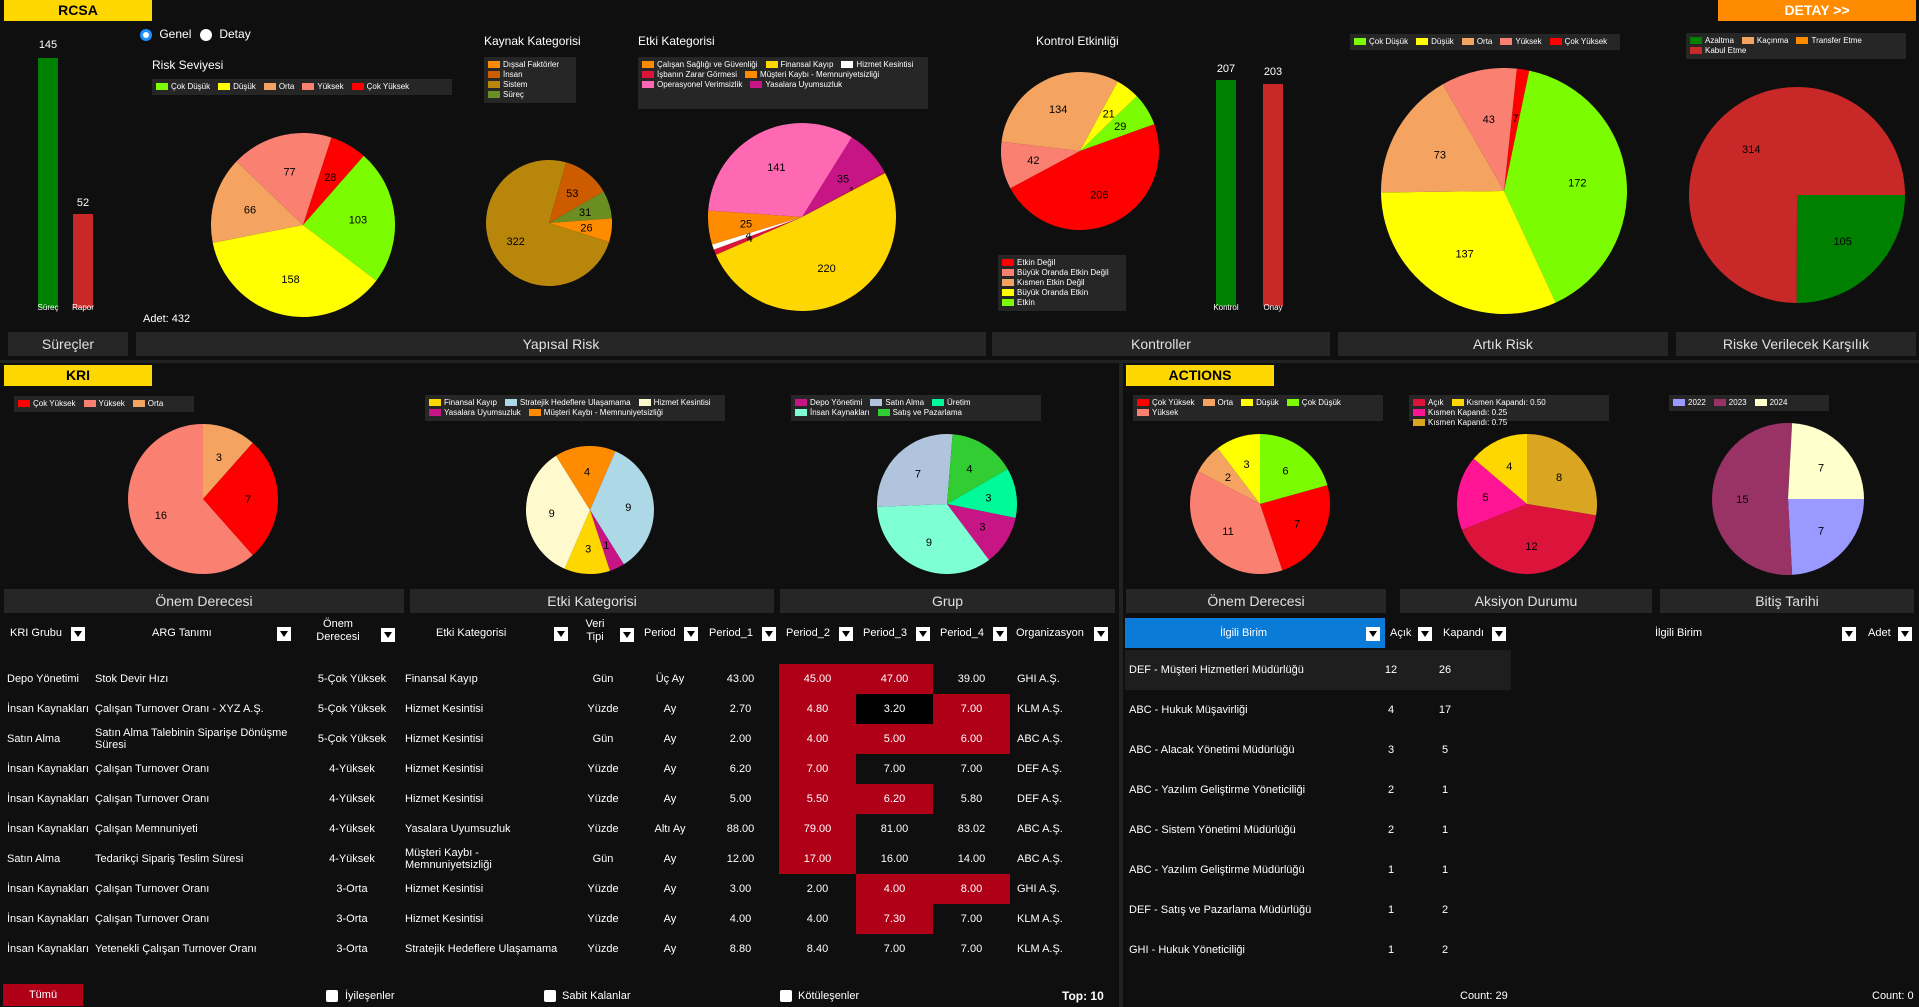  I want to click on legend-item: Süreç, so click(526, 95).